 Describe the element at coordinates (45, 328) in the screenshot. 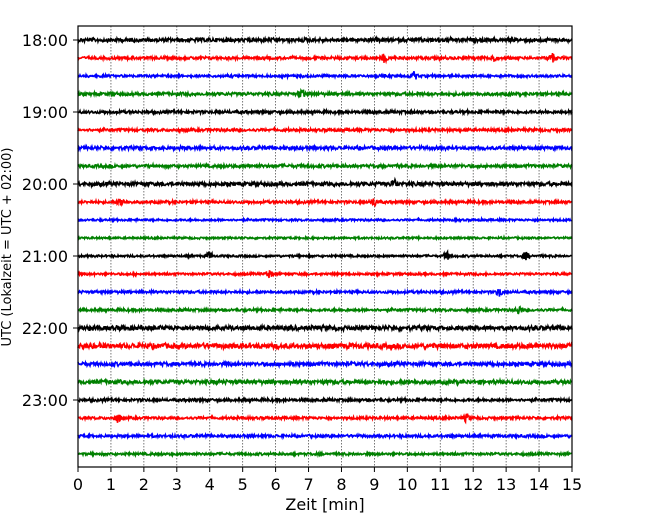

I see `y-tick-label: 22:00` at that location.